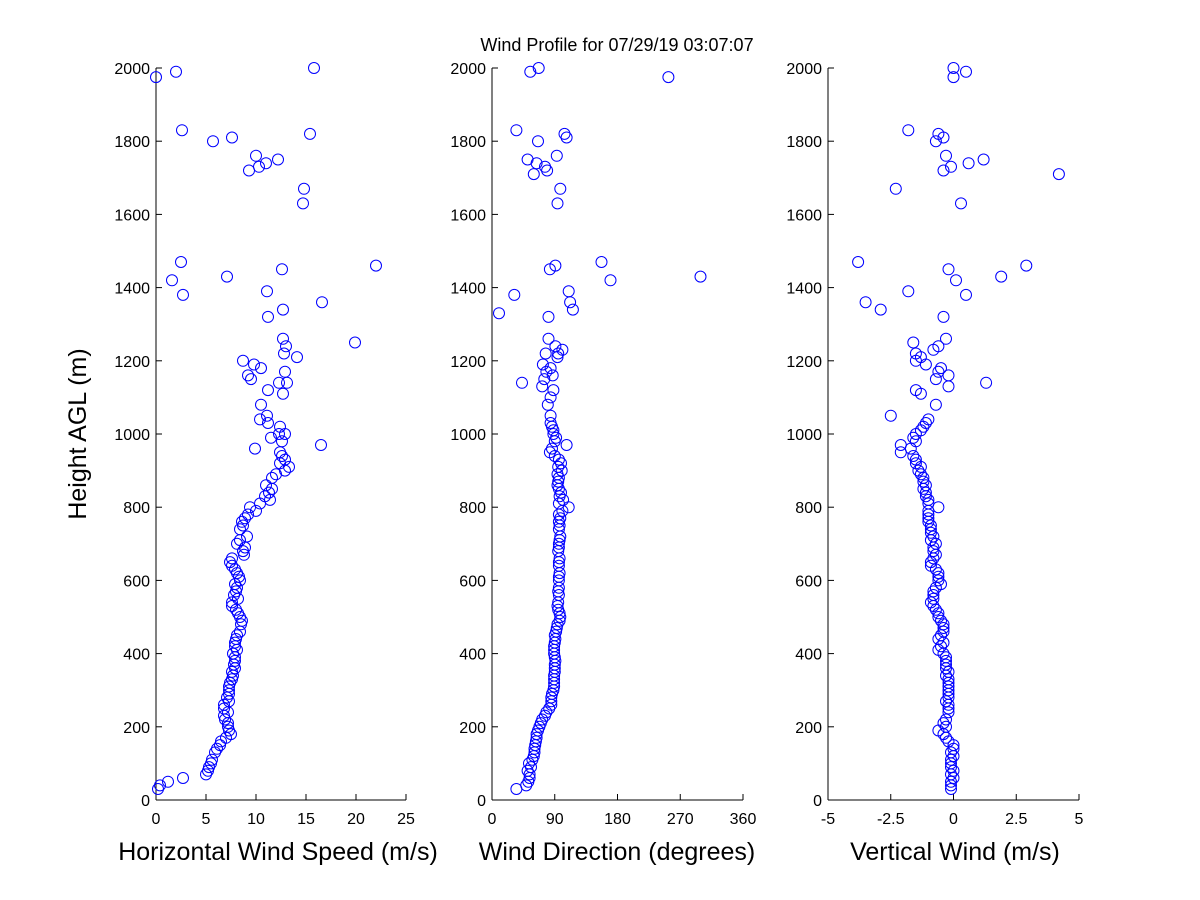  Describe the element at coordinates (1079, 819) in the screenshot. I see `x-tick-label: 5` at that location.